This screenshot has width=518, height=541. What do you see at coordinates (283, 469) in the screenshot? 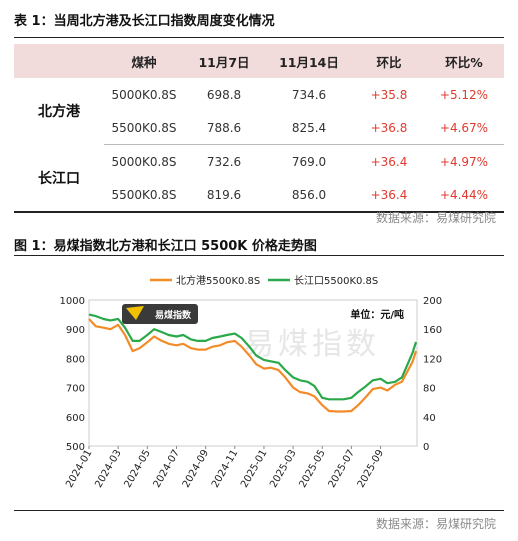
I see `x-tick-label: 2025-03` at bounding box center [283, 469].